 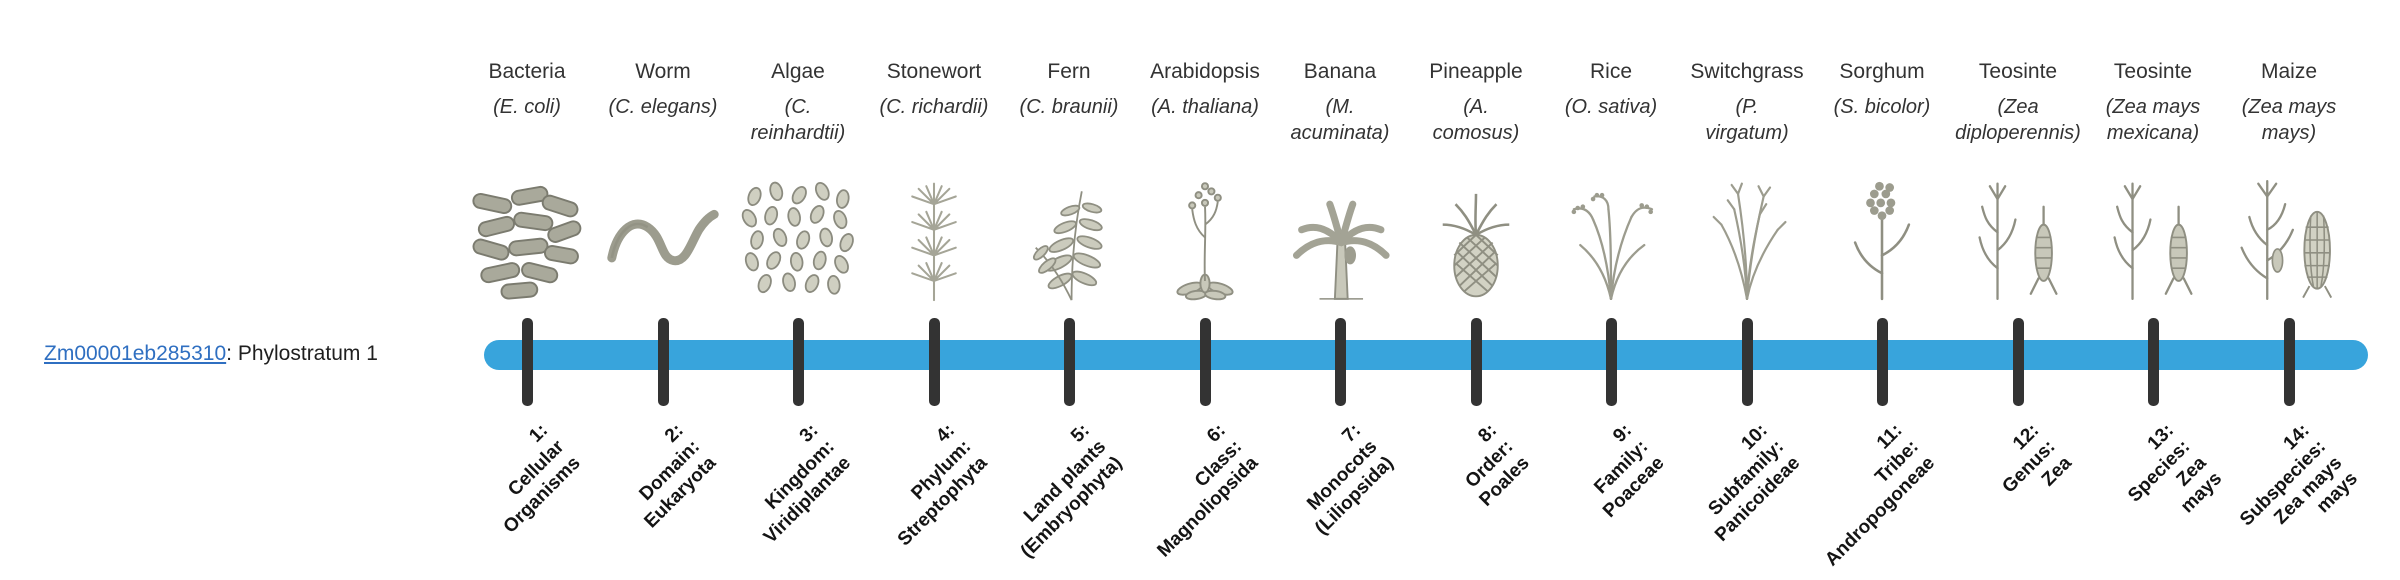 What do you see at coordinates (1882, 71) in the screenshot?
I see `organism-name: Sorghum` at bounding box center [1882, 71].